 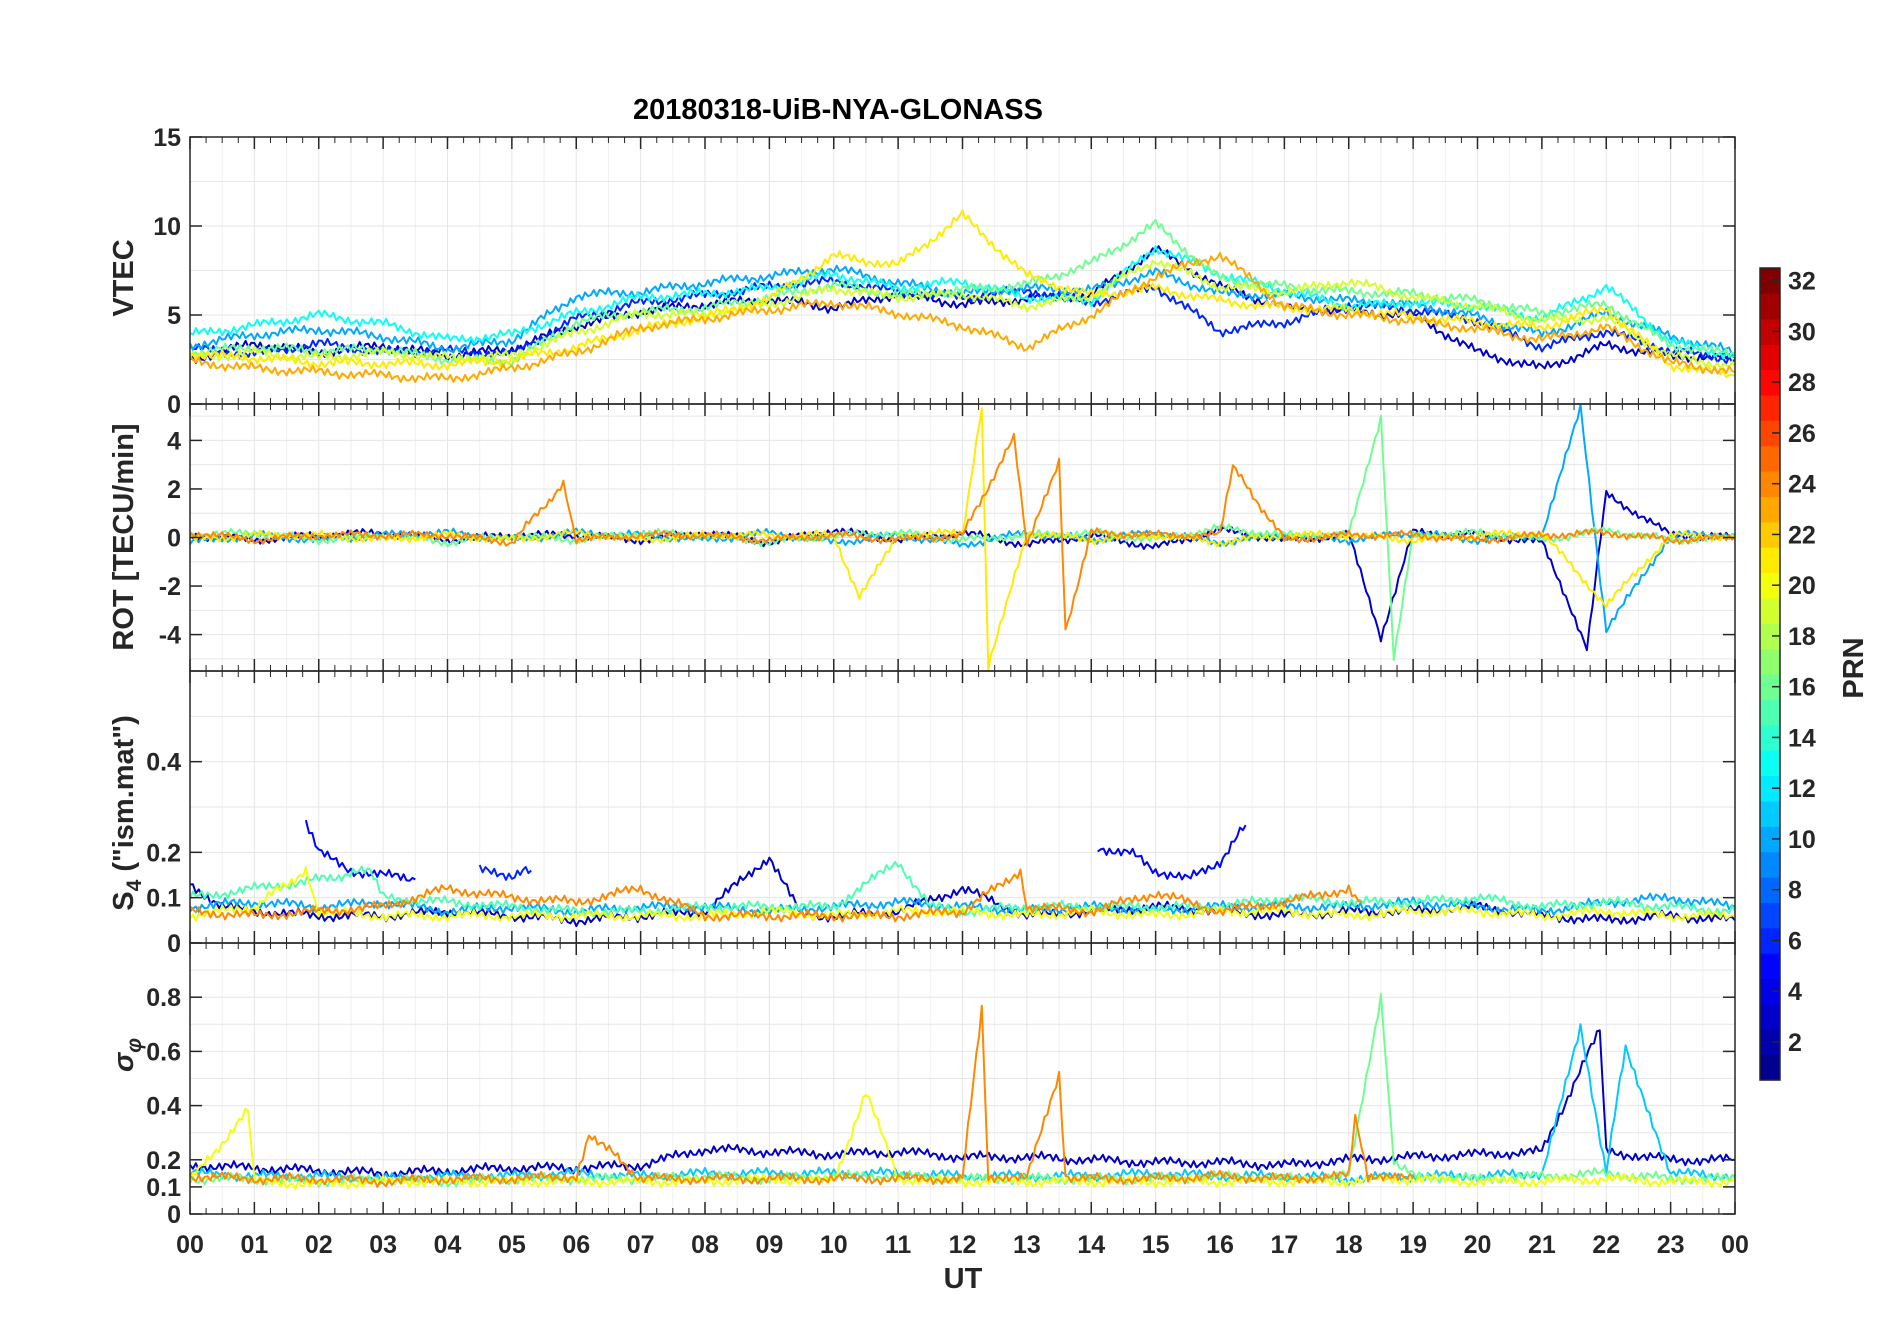 What do you see at coordinates (163, 1052) in the screenshot?
I see `y-tick-label: 0.6` at bounding box center [163, 1052].